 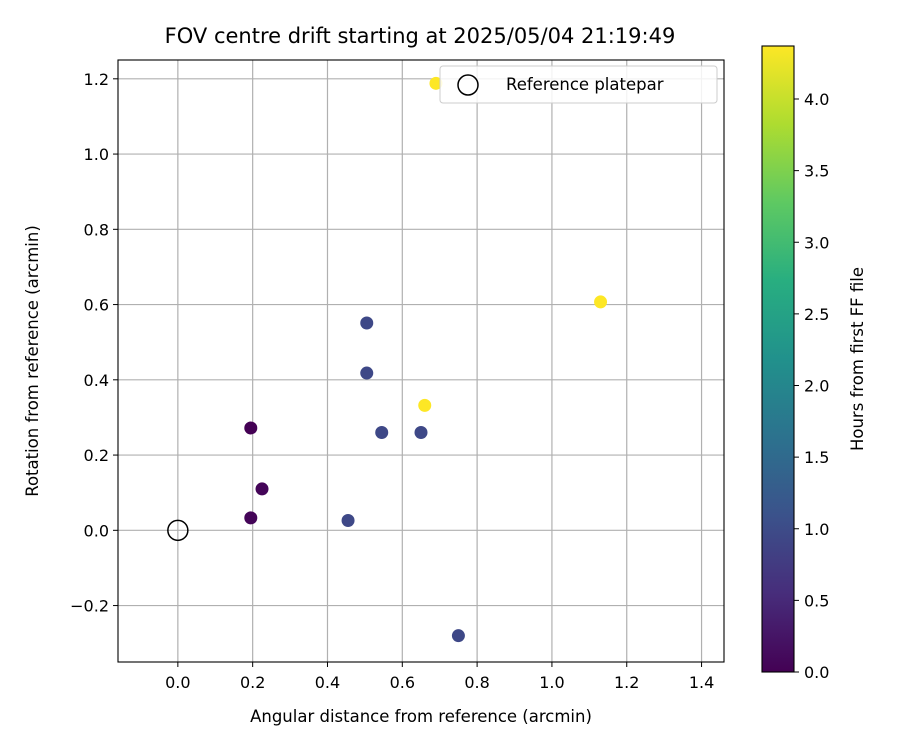 I want to click on x-tick-label: 1.2, so click(x=626, y=682).